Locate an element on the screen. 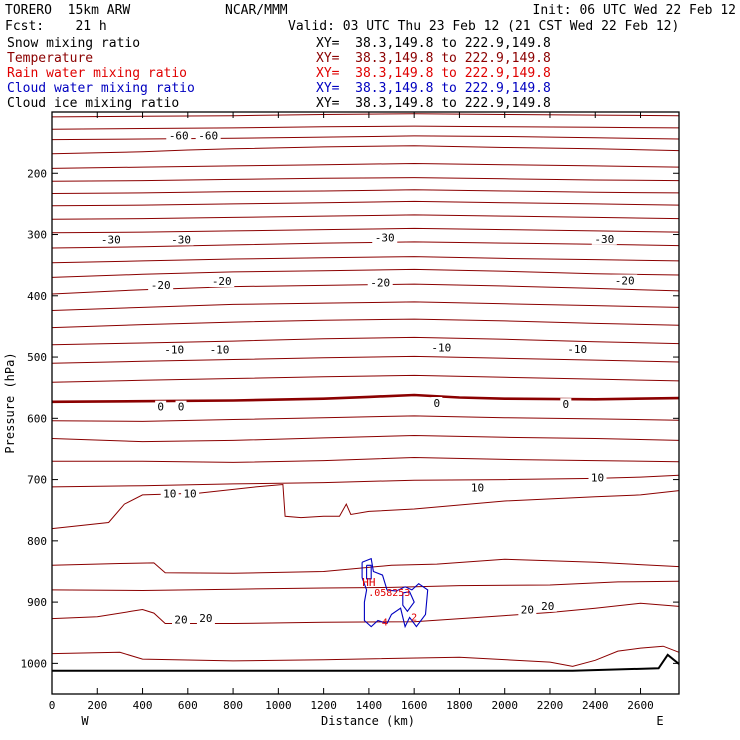 Image resolution: width=740 pixels, height=740 pixels. cloud-water-contour is located at coordinates (408, 602).